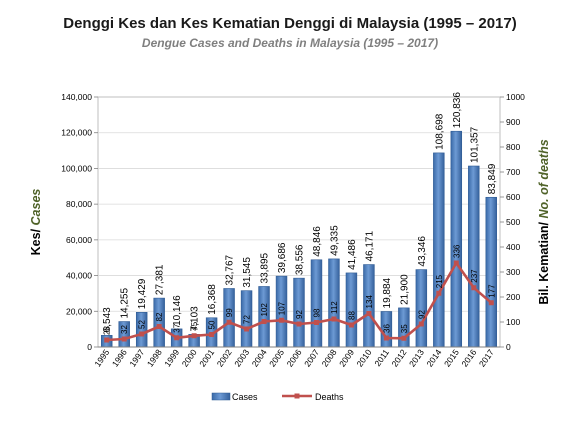 This screenshot has height=431, width=577. I want to click on marker-deaths-2002, so click(229, 322).